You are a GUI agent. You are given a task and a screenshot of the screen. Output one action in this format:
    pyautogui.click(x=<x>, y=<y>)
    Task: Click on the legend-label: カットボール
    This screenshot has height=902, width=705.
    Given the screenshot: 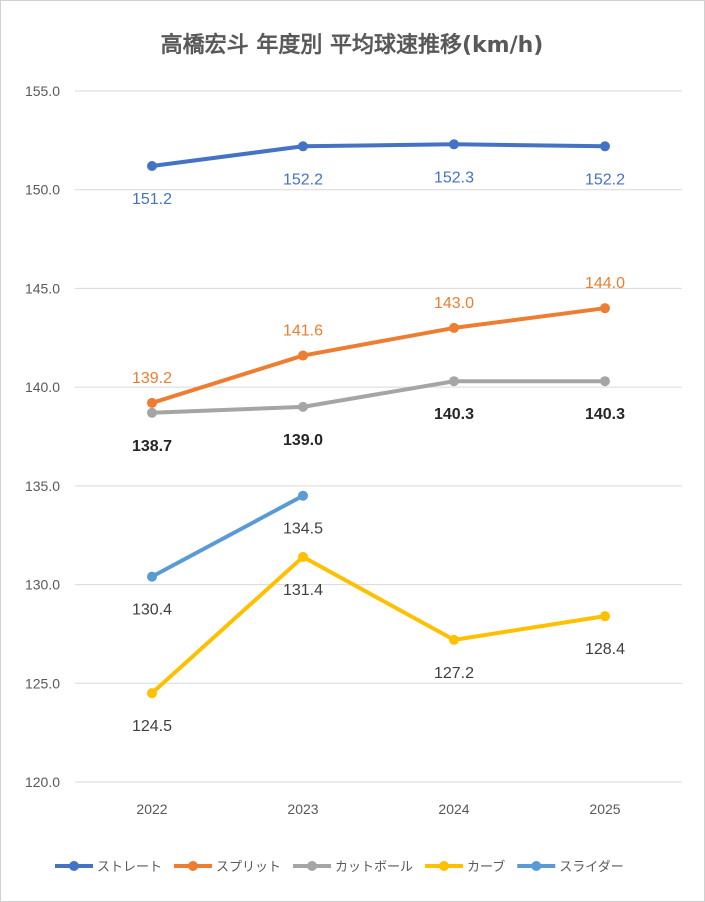 What is the action you would take?
    pyautogui.click(x=374, y=867)
    